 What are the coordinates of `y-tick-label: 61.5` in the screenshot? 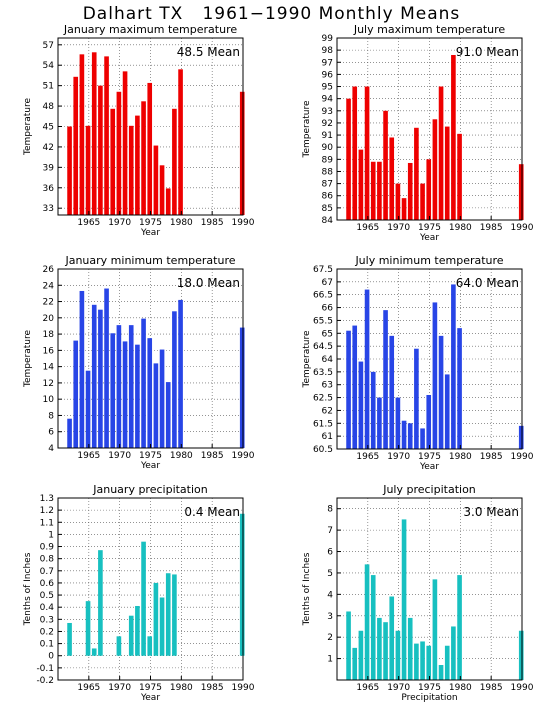 It's located at (323, 424).